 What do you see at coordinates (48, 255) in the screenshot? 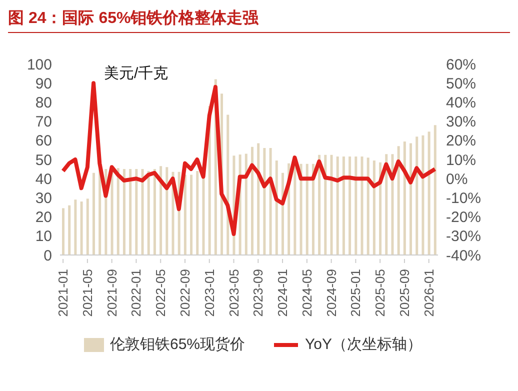
I see `y-tick-label: 0` at bounding box center [48, 255].